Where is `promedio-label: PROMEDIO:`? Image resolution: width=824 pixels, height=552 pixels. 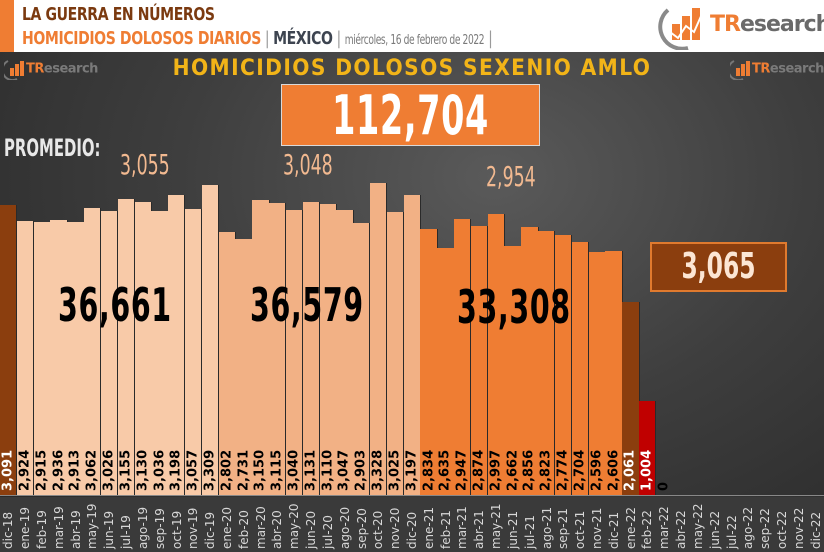 promedio-label: PROMEDIO: is located at coordinates (52, 148).